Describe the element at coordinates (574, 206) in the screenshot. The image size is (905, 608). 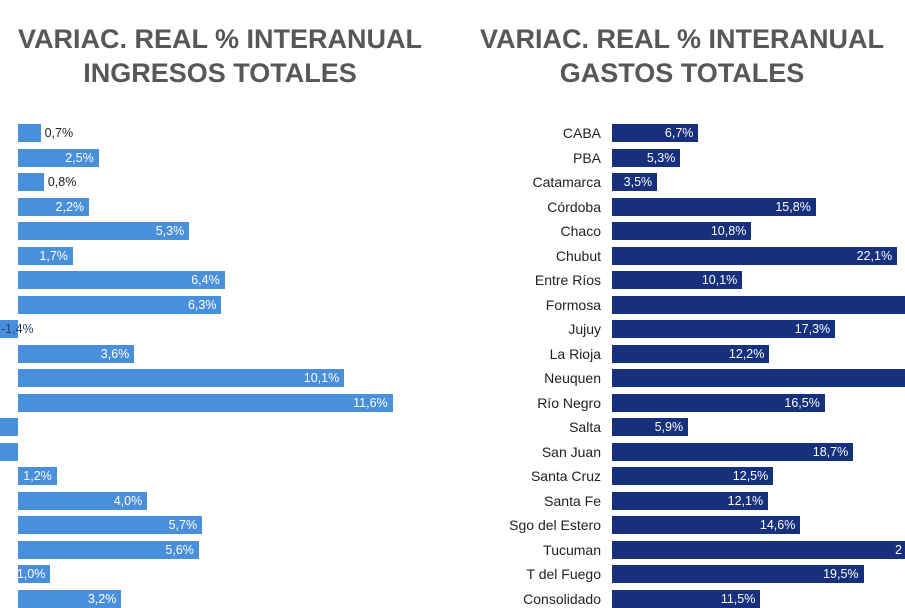
I see `category-label: Córdoba` at that location.